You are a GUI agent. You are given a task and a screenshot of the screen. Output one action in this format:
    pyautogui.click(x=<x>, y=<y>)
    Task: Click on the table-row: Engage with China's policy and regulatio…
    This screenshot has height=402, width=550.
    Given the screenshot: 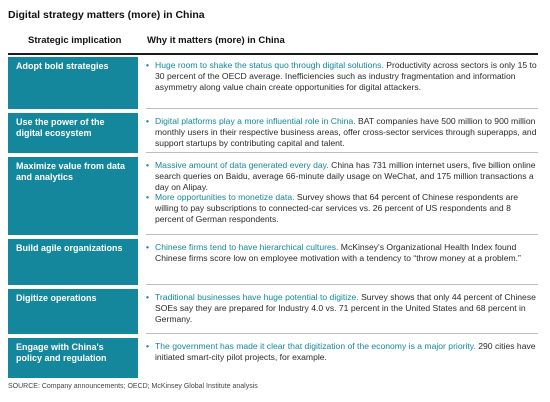 What is the action you would take?
    pyautogui.click(x=273, y=358)
    